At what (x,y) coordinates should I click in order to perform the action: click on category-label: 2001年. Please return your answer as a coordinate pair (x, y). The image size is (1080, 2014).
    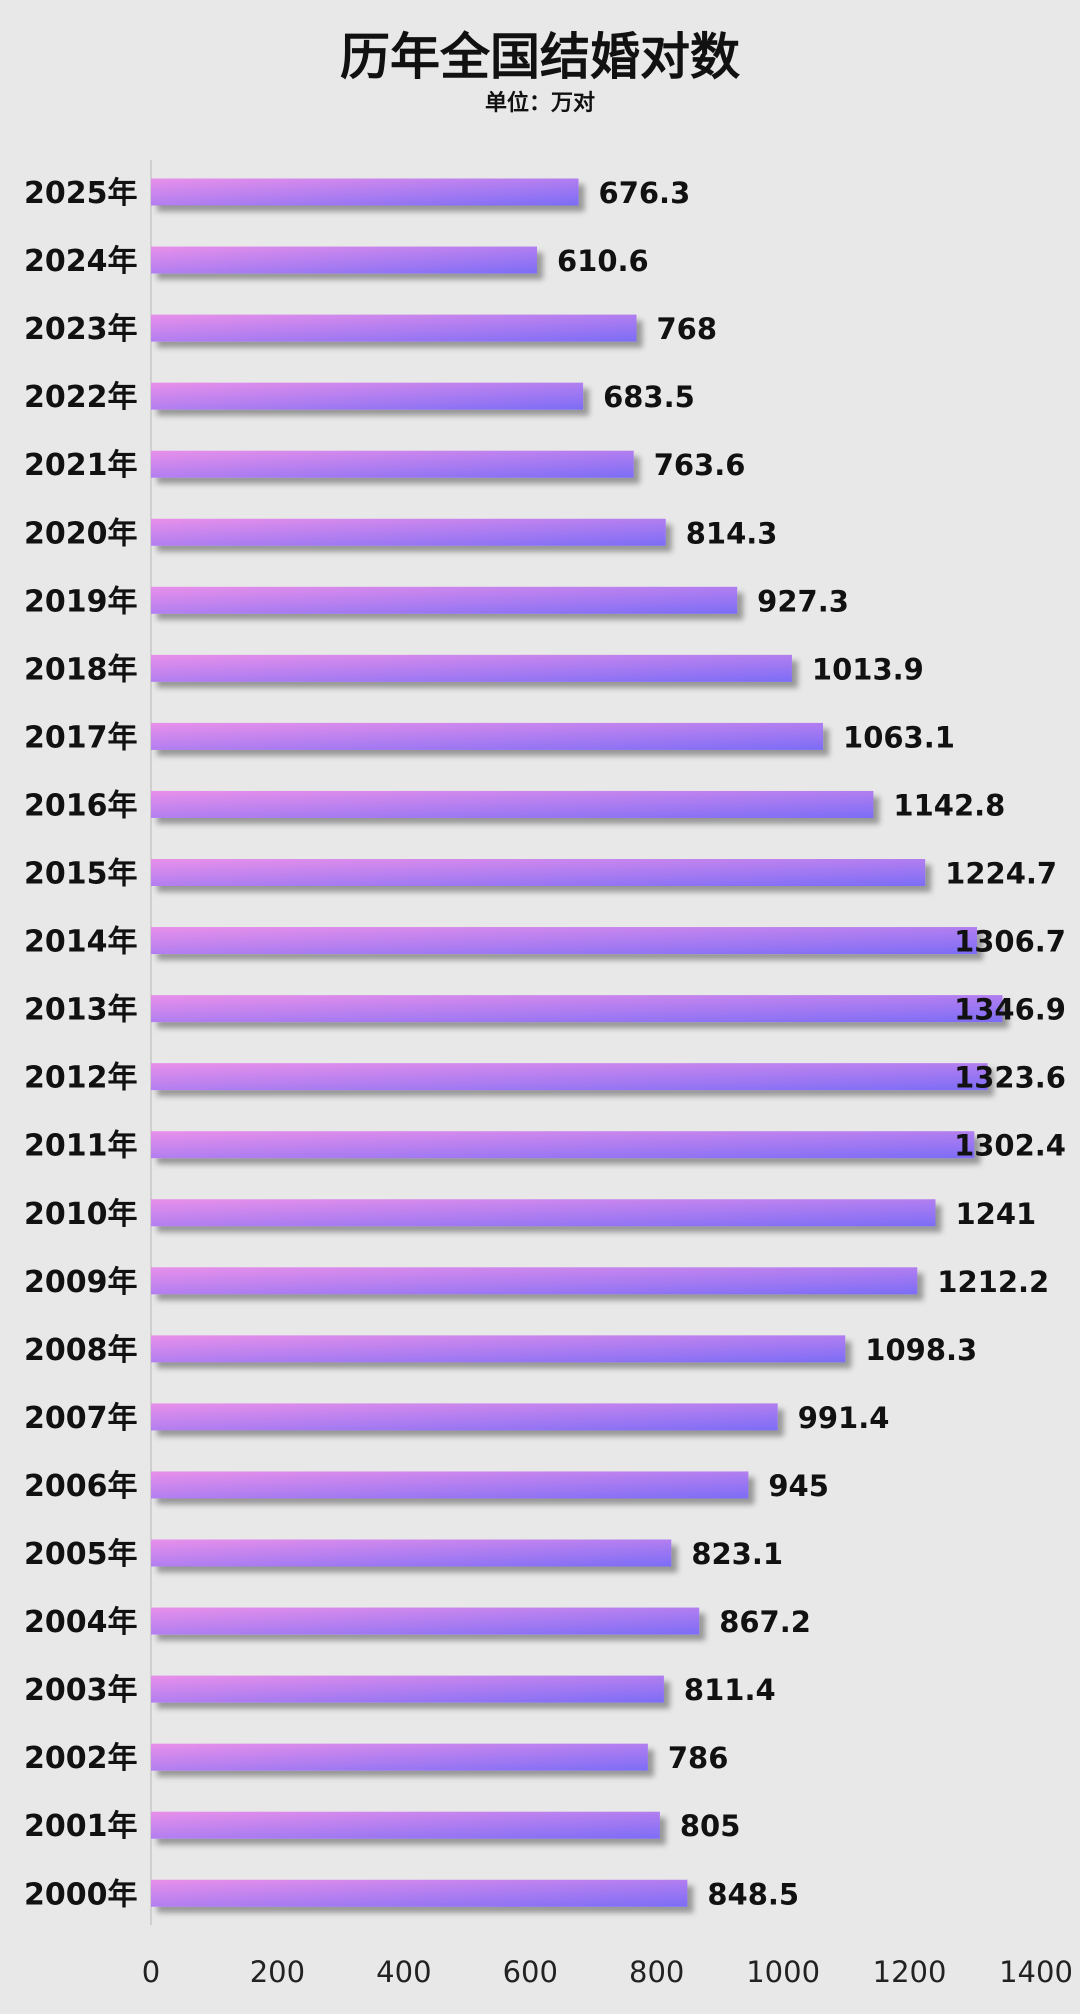
    Looking at the image, I should click on (81, 1826).